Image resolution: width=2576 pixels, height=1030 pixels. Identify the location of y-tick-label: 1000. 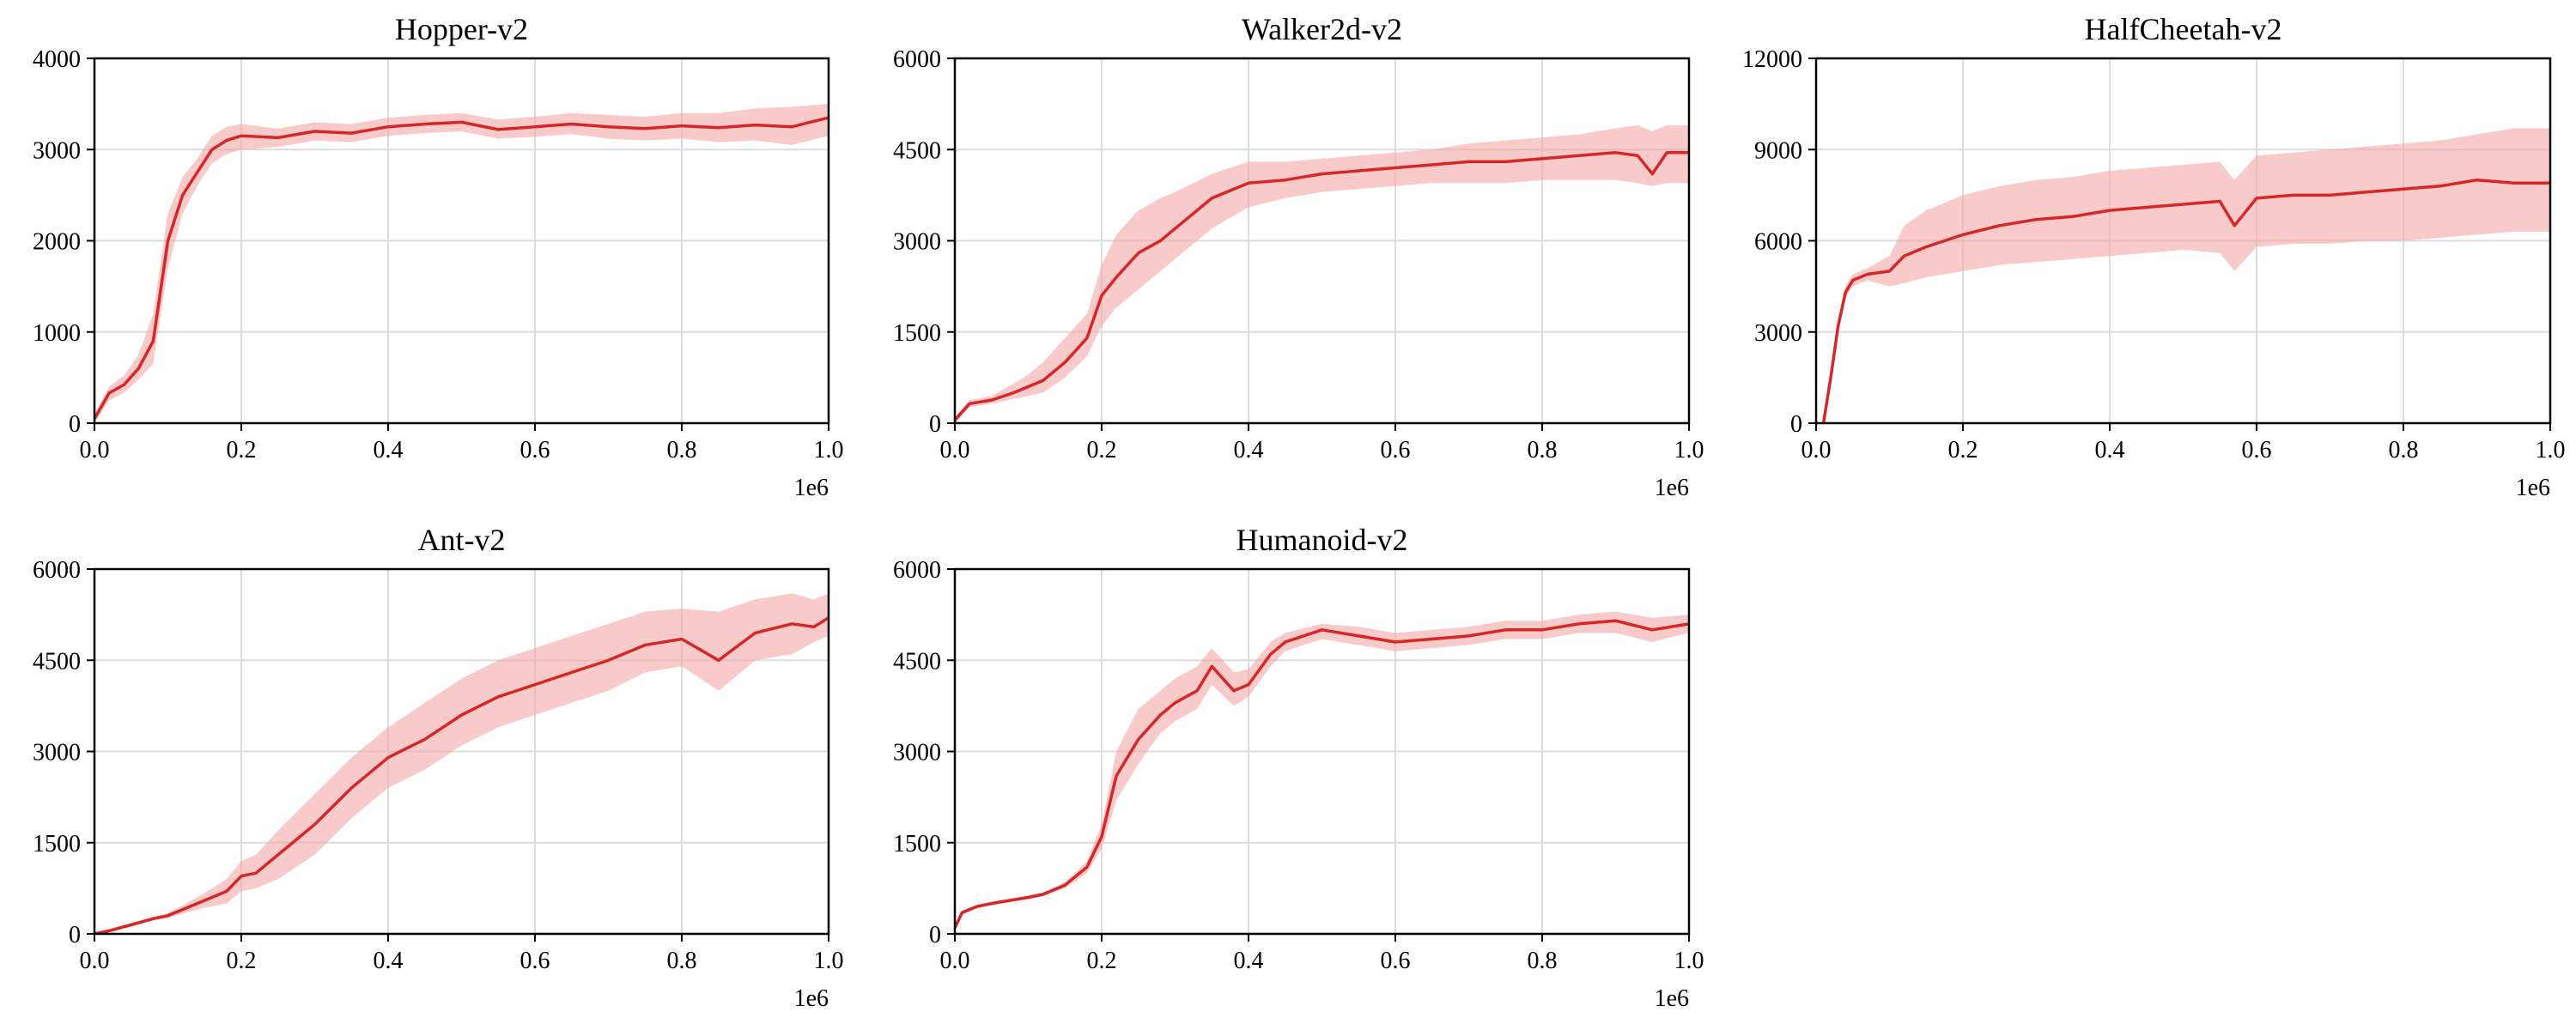
(57, 333).